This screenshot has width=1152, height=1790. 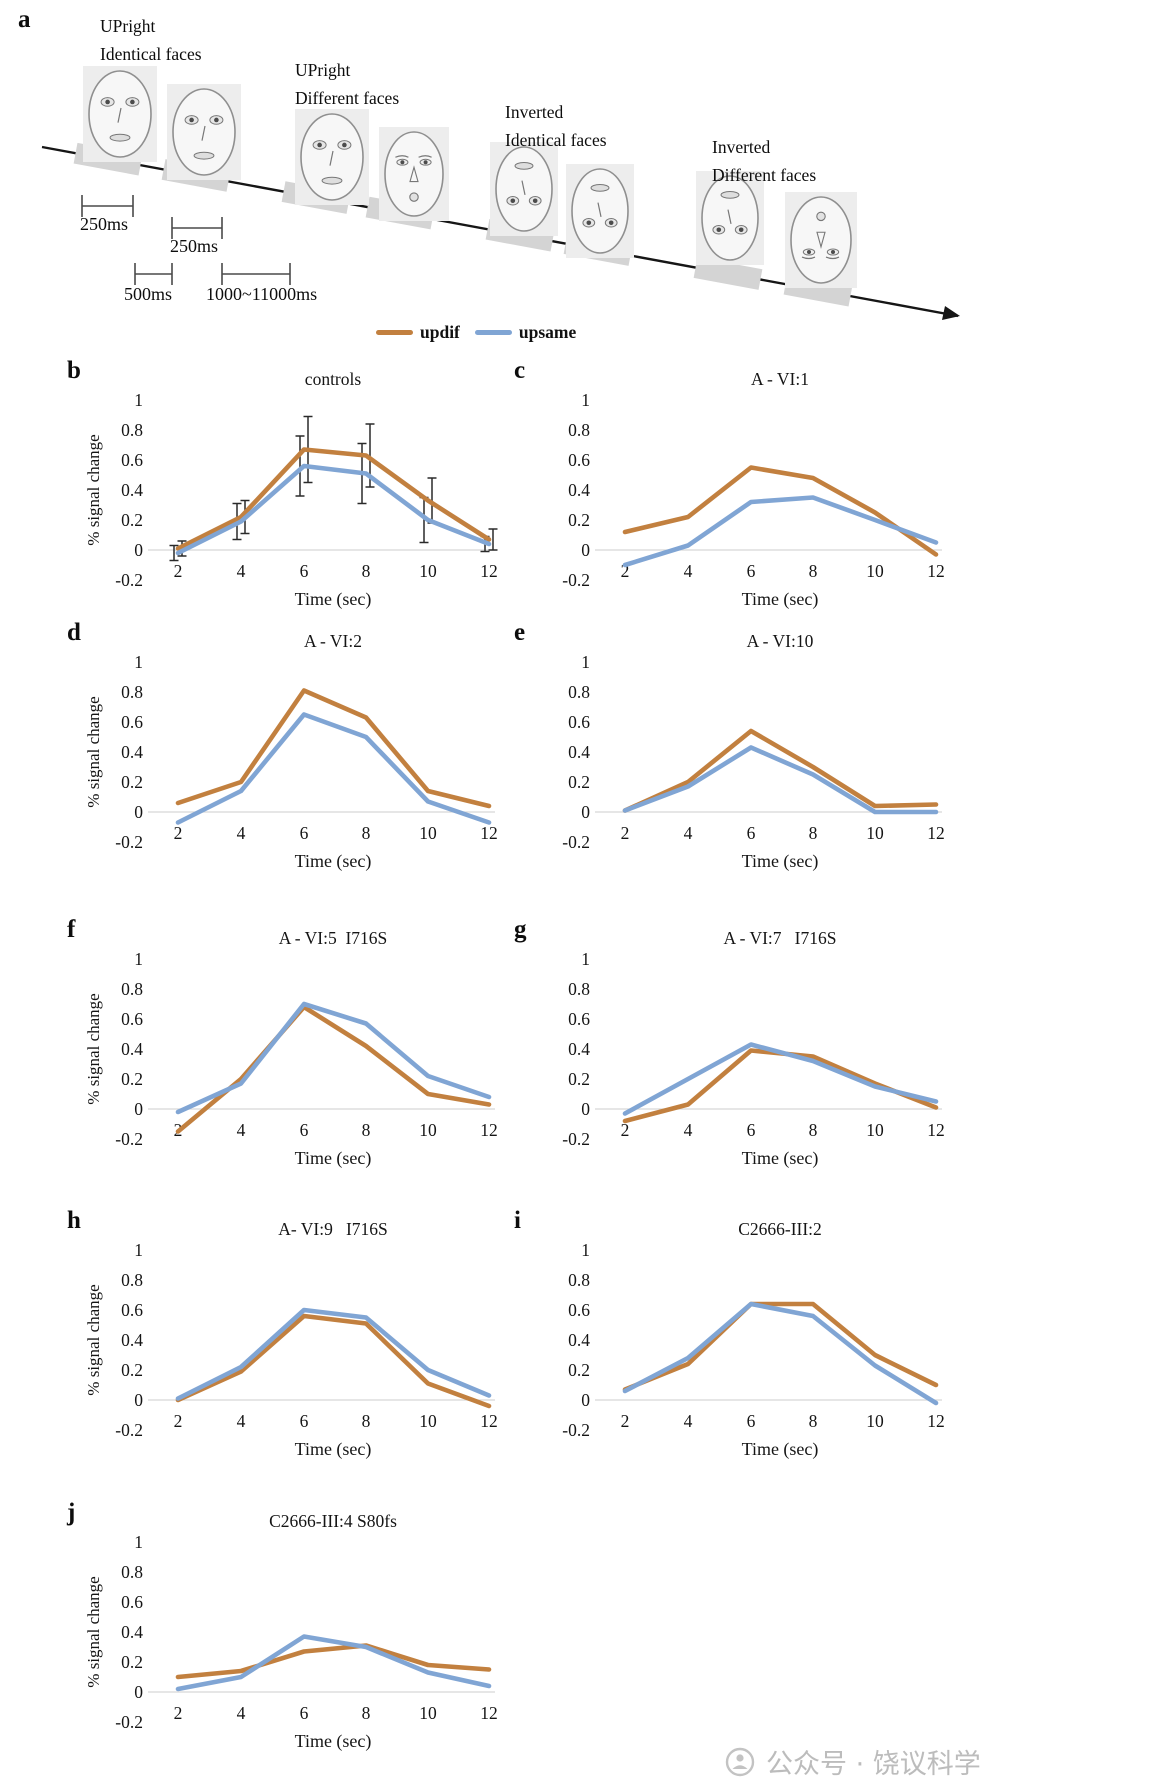 I want to click on chart-title: A - VI:7 I716S, so click(x=780, y=938).